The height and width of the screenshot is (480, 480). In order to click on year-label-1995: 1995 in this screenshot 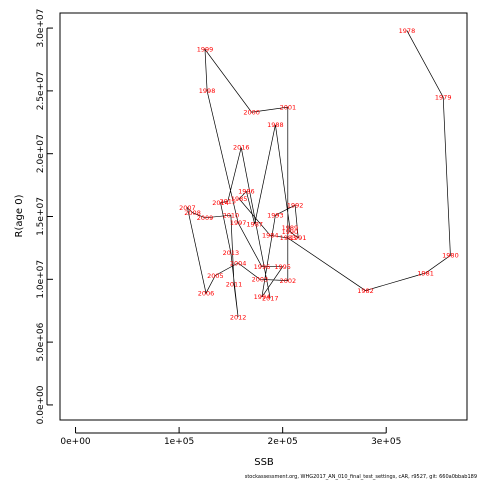, I will do `click(282, 267)`.